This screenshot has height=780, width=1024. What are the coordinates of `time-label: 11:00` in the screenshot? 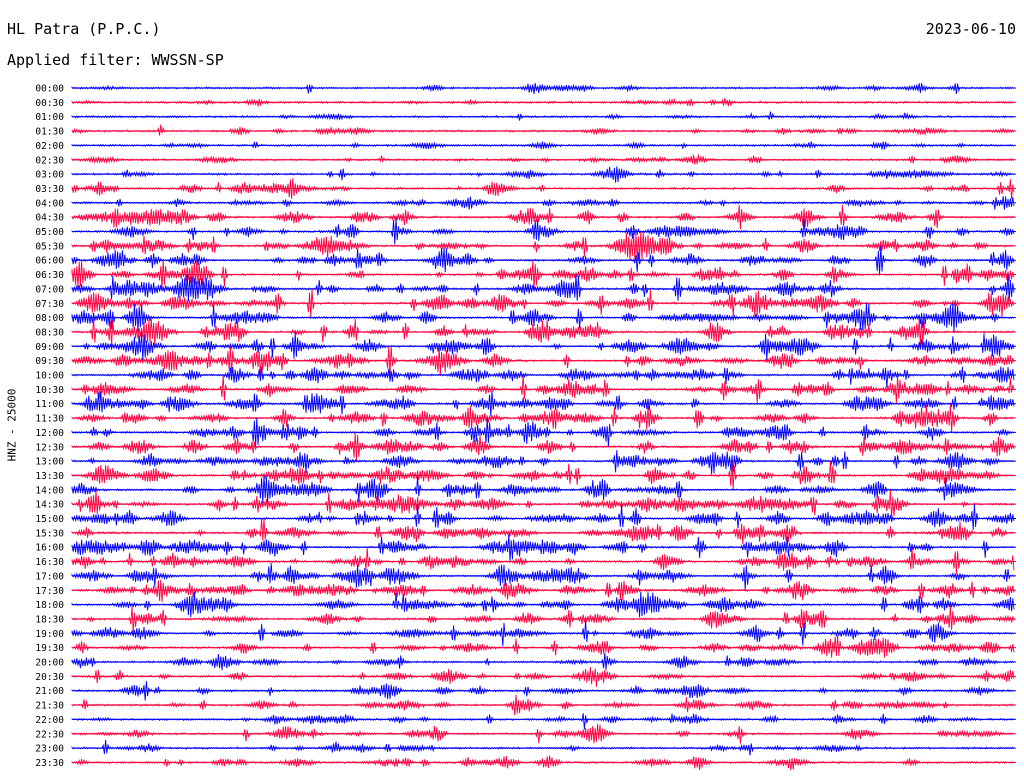 It's located at (49, 404).